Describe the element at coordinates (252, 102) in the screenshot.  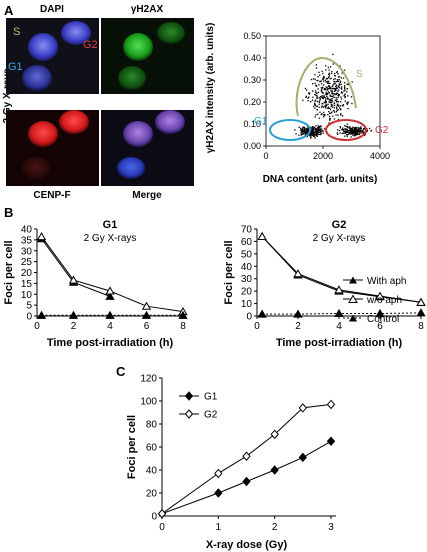
I see `scatter-ytick-label: 0.20` at that location.